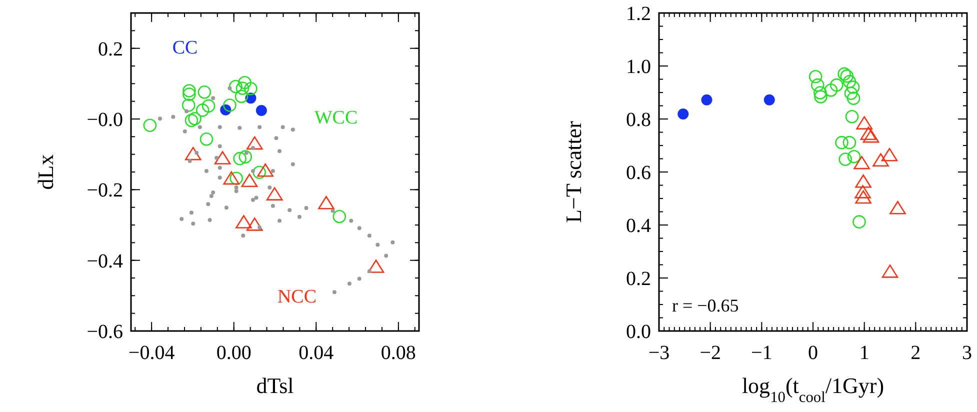 Image resolution: width=977 pixels, height=412 pixels. Describe the element at coordinates (151, 353) in the screenshot. I see `x-tick-label: −0.04` at that location.